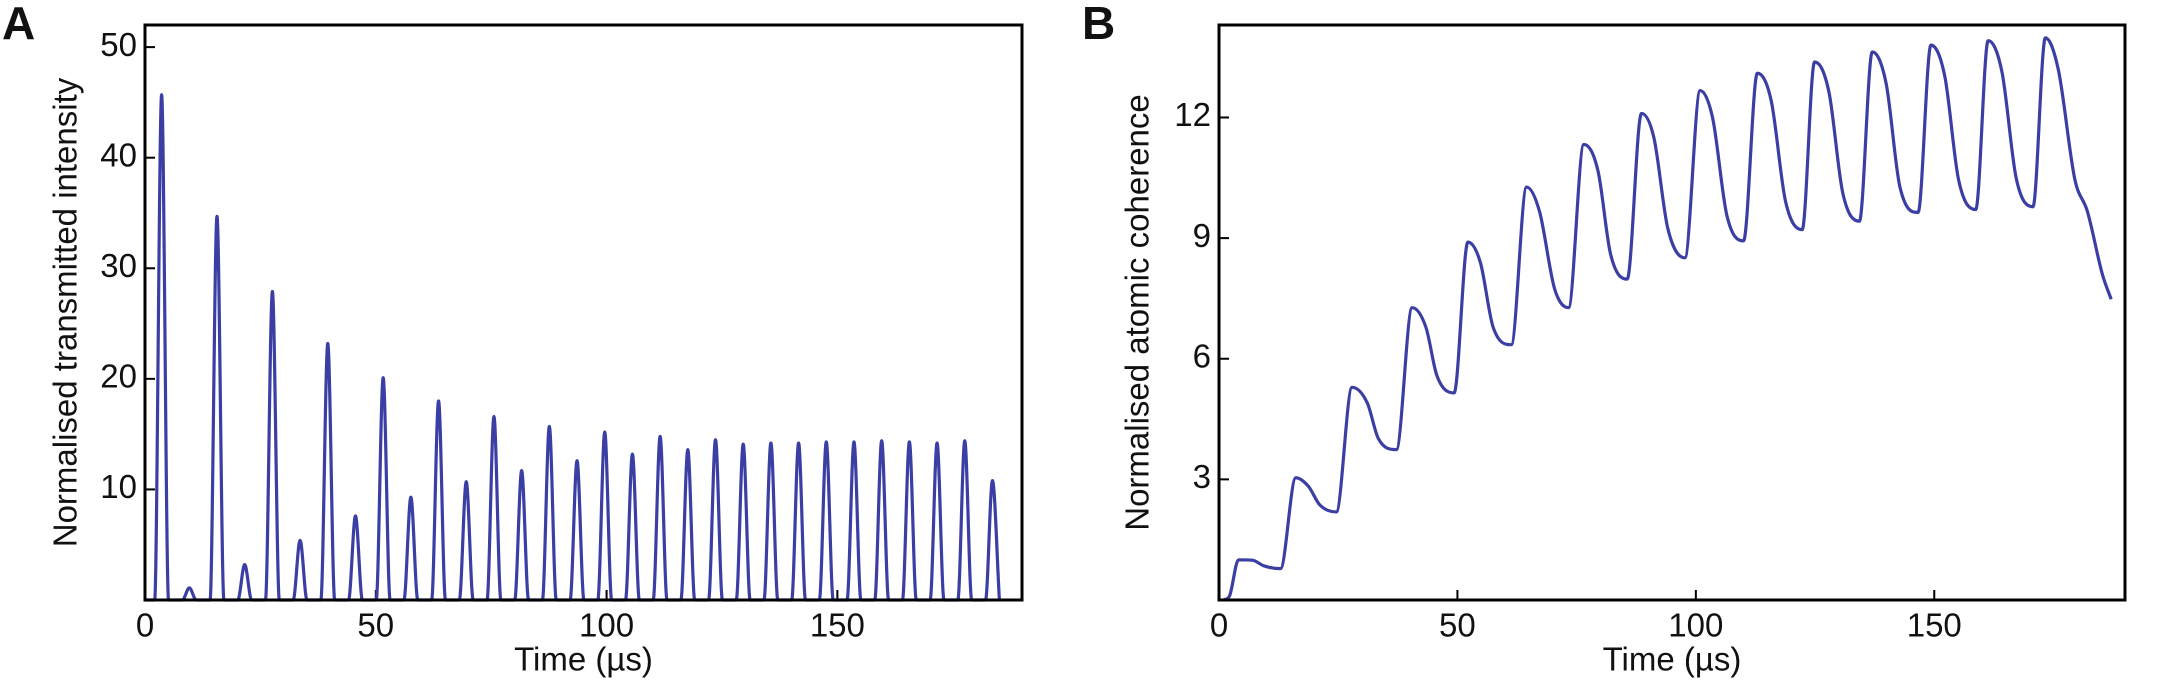  Describe the element at coordinates (1192, 114) in the screenshot. I see `y-tick-label: 12` at that location.